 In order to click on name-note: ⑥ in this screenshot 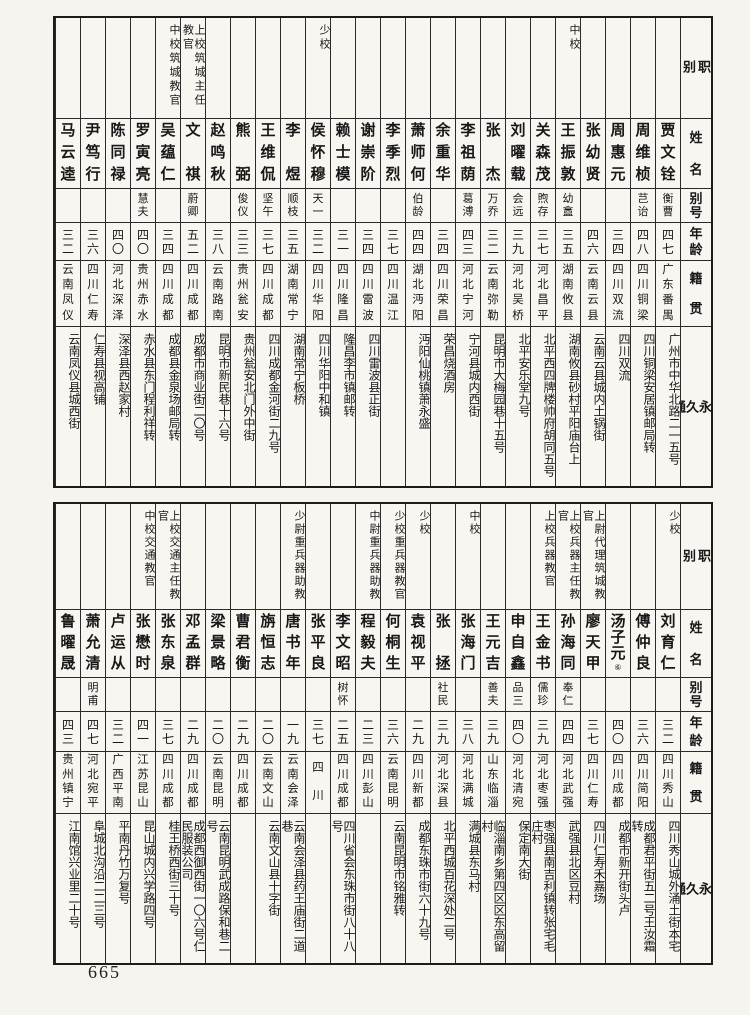, I will do `click(618, 667)`.